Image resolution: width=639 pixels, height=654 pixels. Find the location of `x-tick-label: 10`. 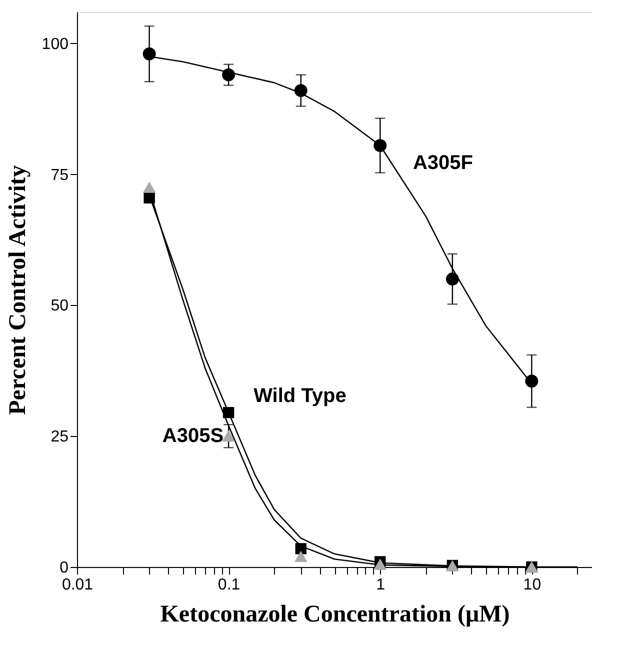

x-tick-label: 10 is located at coordinates (532, 585).